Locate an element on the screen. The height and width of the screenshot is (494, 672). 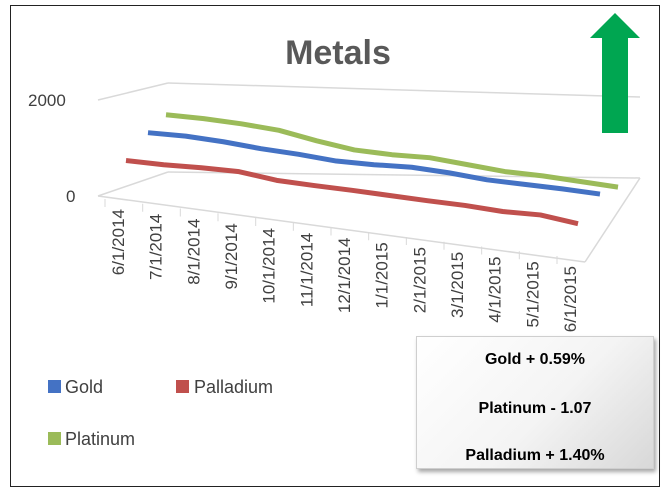
gridline-2000 is located at coordinates (133, 91).